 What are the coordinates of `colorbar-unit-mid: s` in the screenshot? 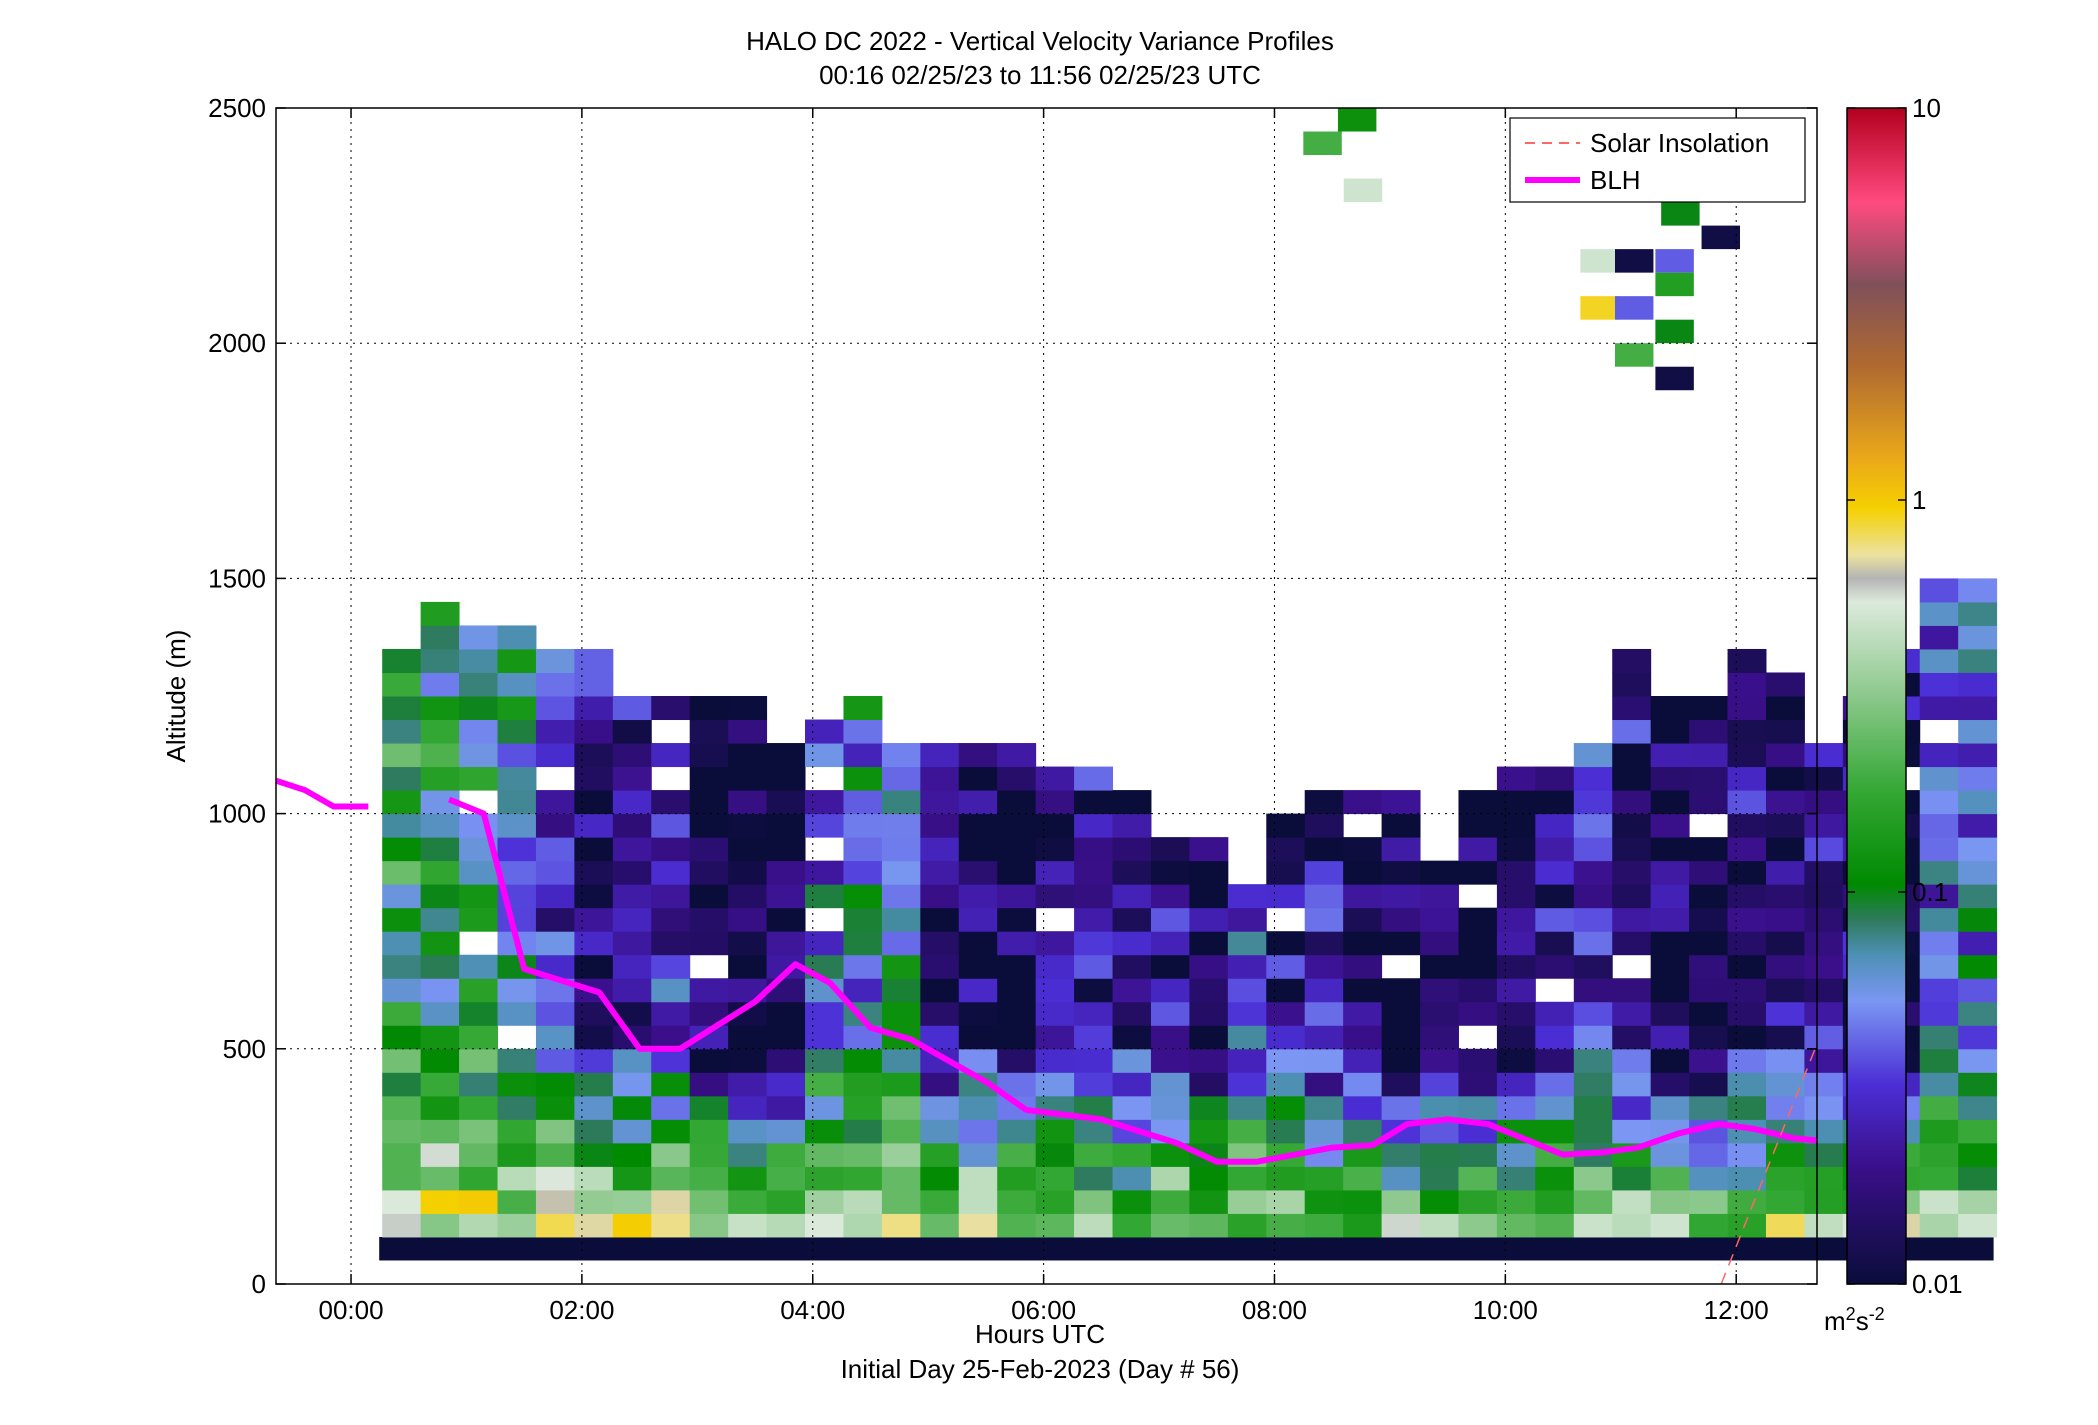 It's located at (1862, 1321).